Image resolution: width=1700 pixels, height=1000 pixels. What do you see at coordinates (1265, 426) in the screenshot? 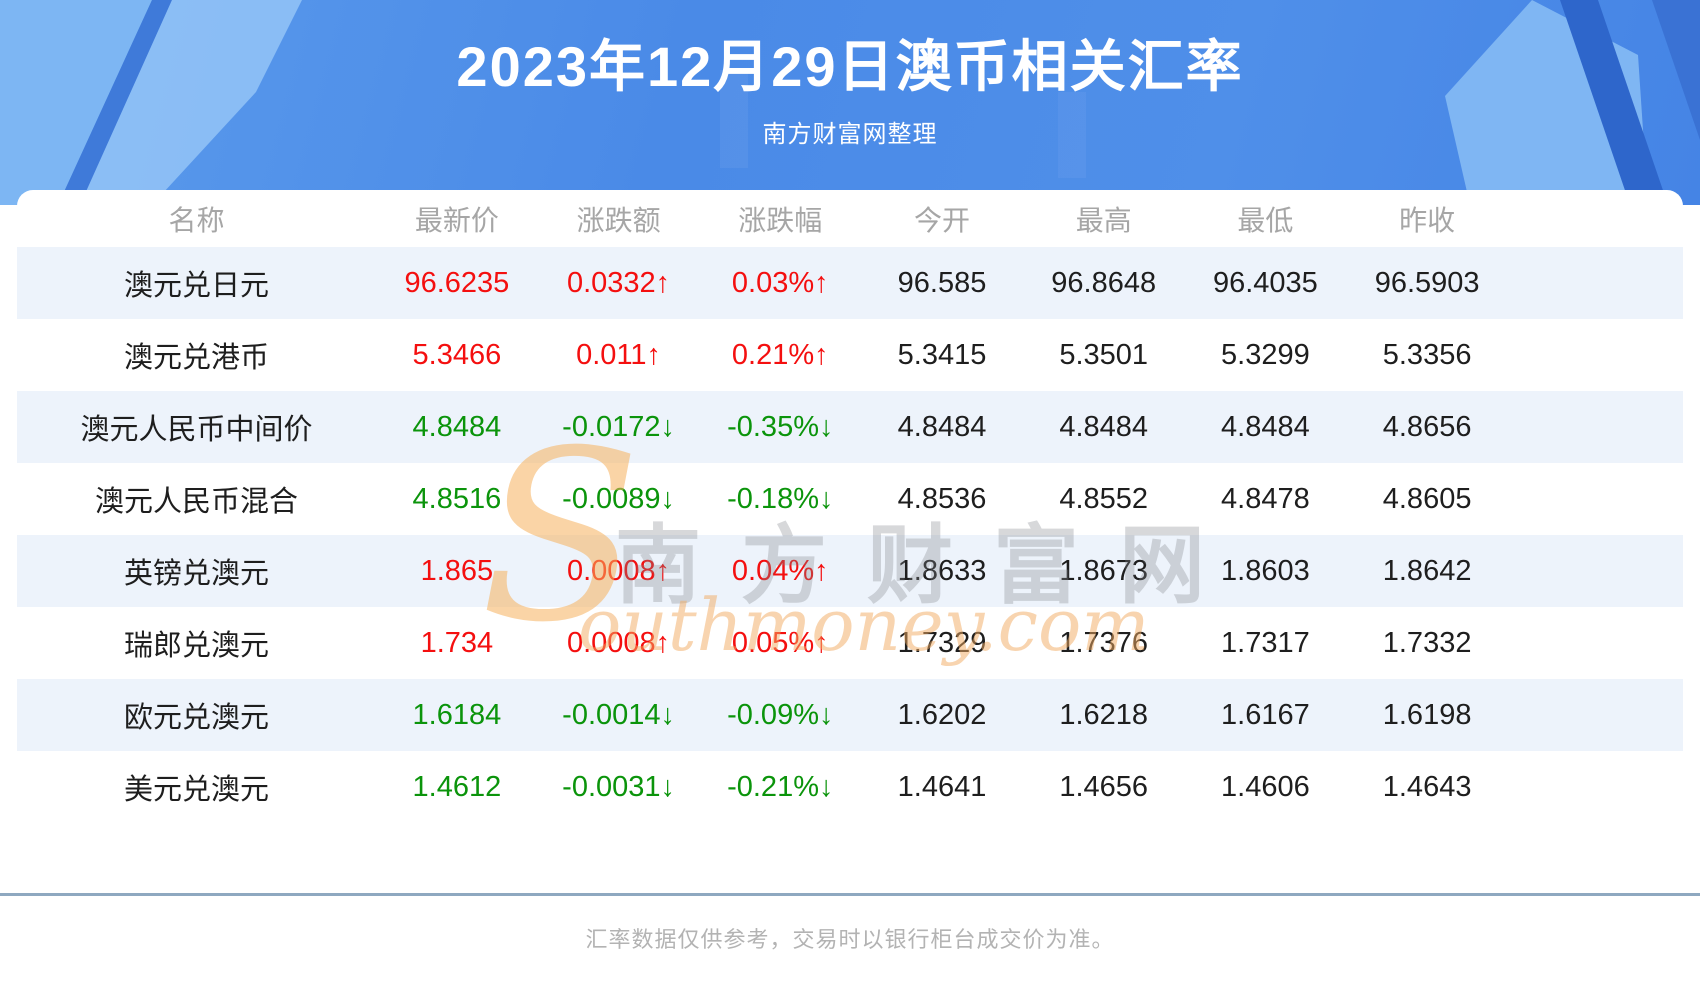
I see `cell-low: 4.8484` at bounding box center [1265, 426].